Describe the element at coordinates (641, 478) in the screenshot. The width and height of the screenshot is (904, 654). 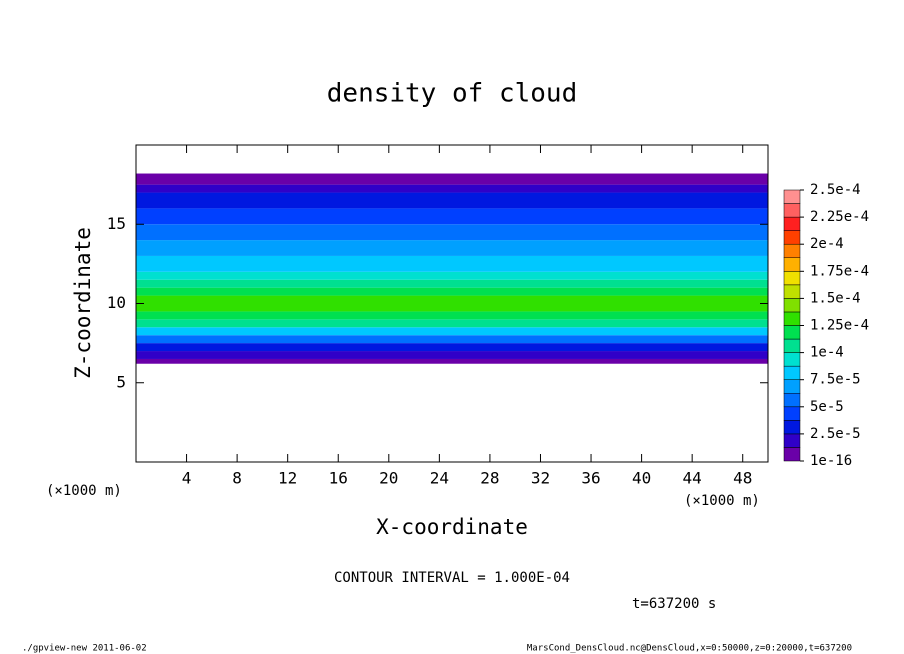
I see `x-tick-label: 40` at that location.